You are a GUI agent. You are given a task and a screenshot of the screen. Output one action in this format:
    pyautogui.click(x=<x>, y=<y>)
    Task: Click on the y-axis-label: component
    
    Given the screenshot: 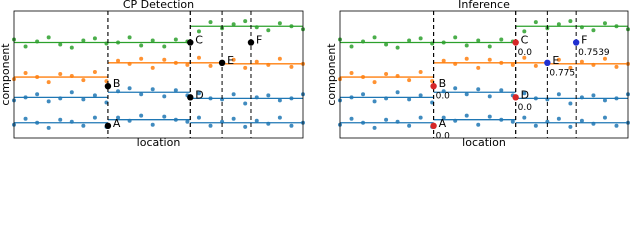 What is the action you would take?
    pyautogui.click(x=331, y=74)
    